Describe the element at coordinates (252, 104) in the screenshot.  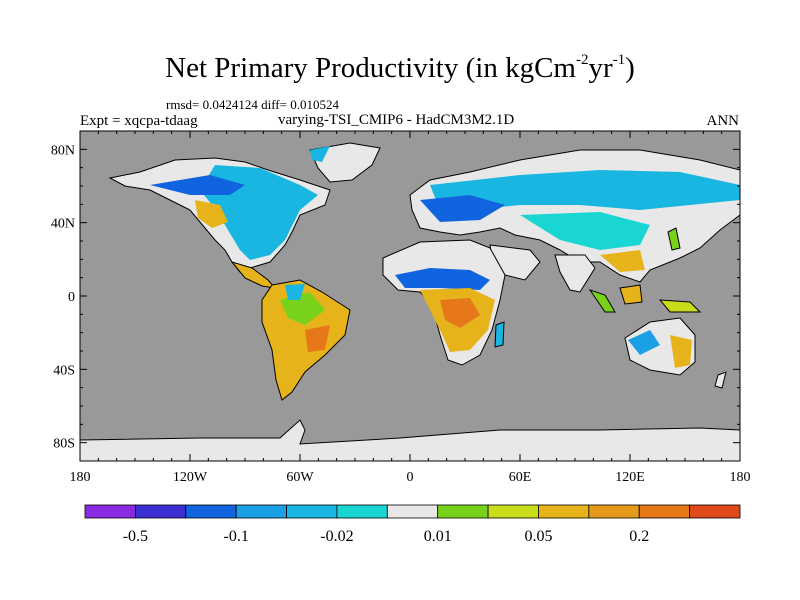
I see `stats-text: rmsd= 0.0424124 diff= 0.010524` at that location.